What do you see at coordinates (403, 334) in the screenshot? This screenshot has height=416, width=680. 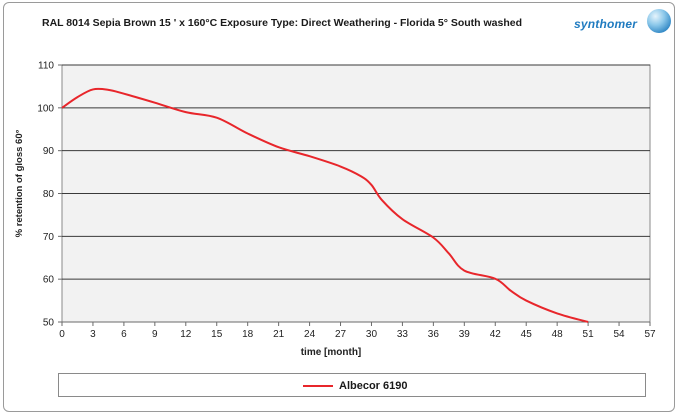 I see `x-tick-label: 33` at bounding box center [403, 334].